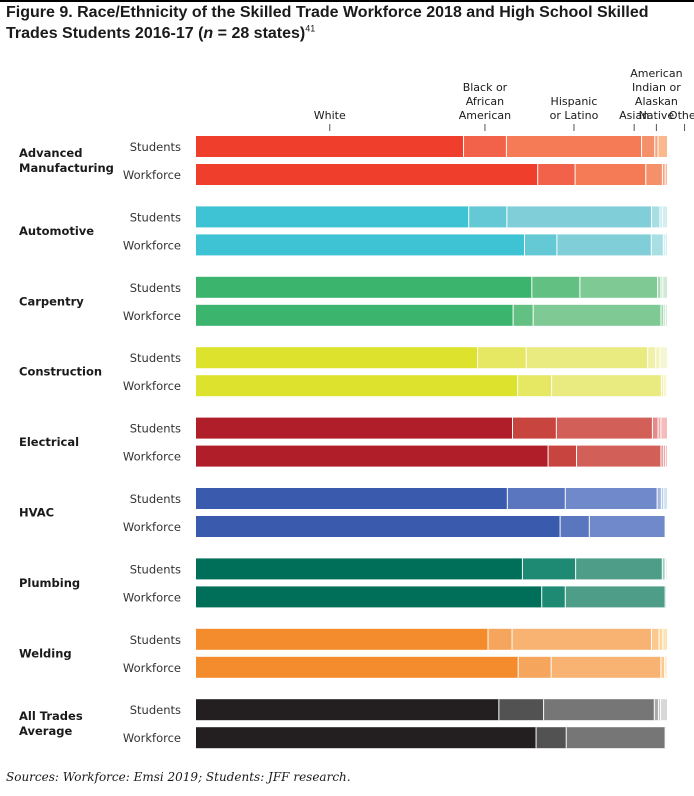  I want to click on legend-label-black: African, so click(485, 101).